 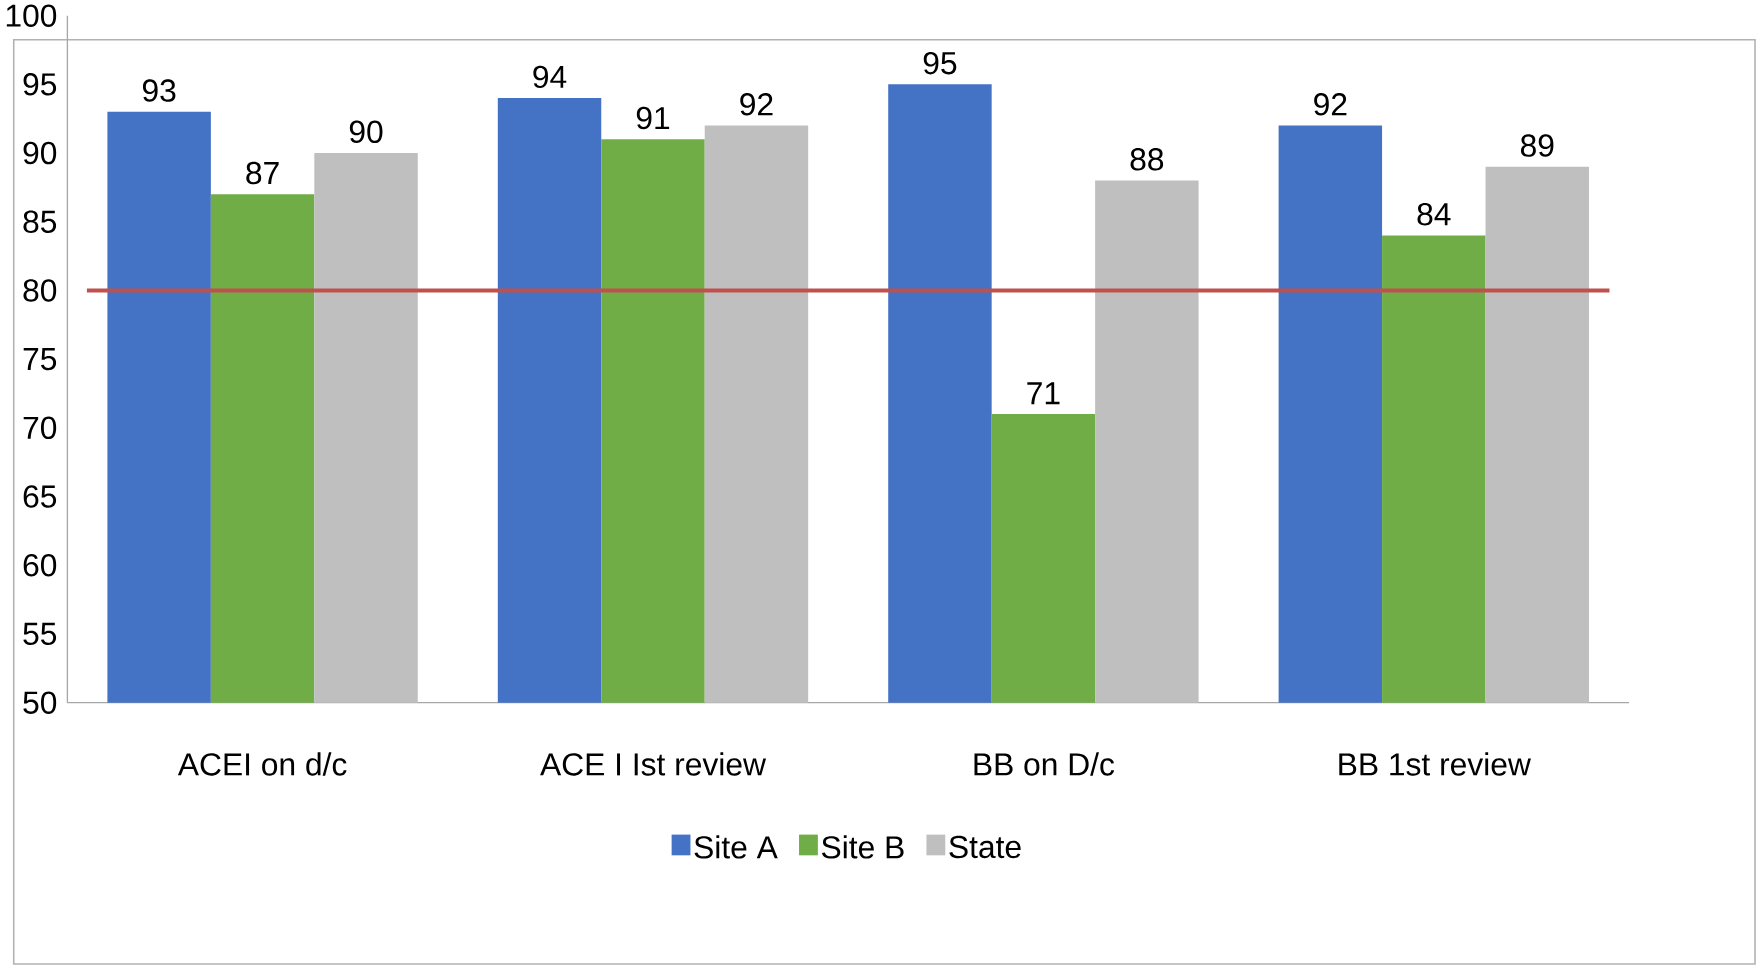 I want to click on data-label: 93, so click(x=159, y=90).